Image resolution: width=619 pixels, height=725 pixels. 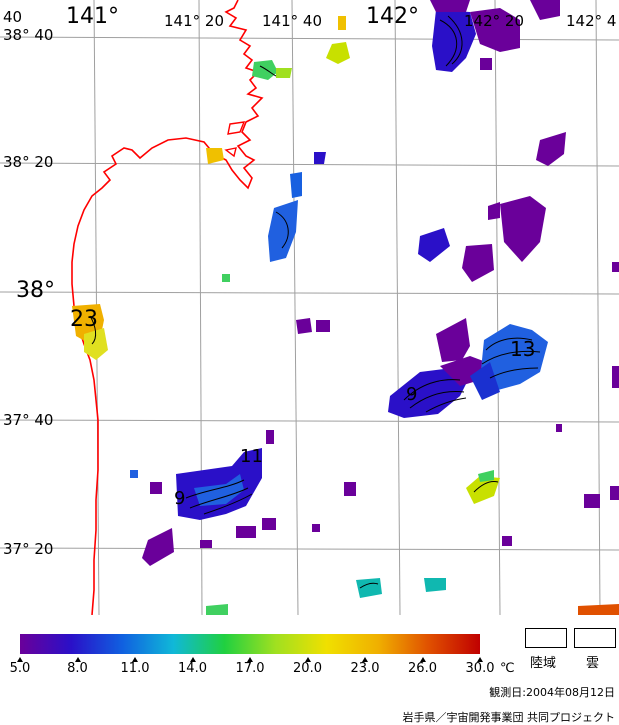 I want to click on cloud-swatch, so click(x=595, y=638).